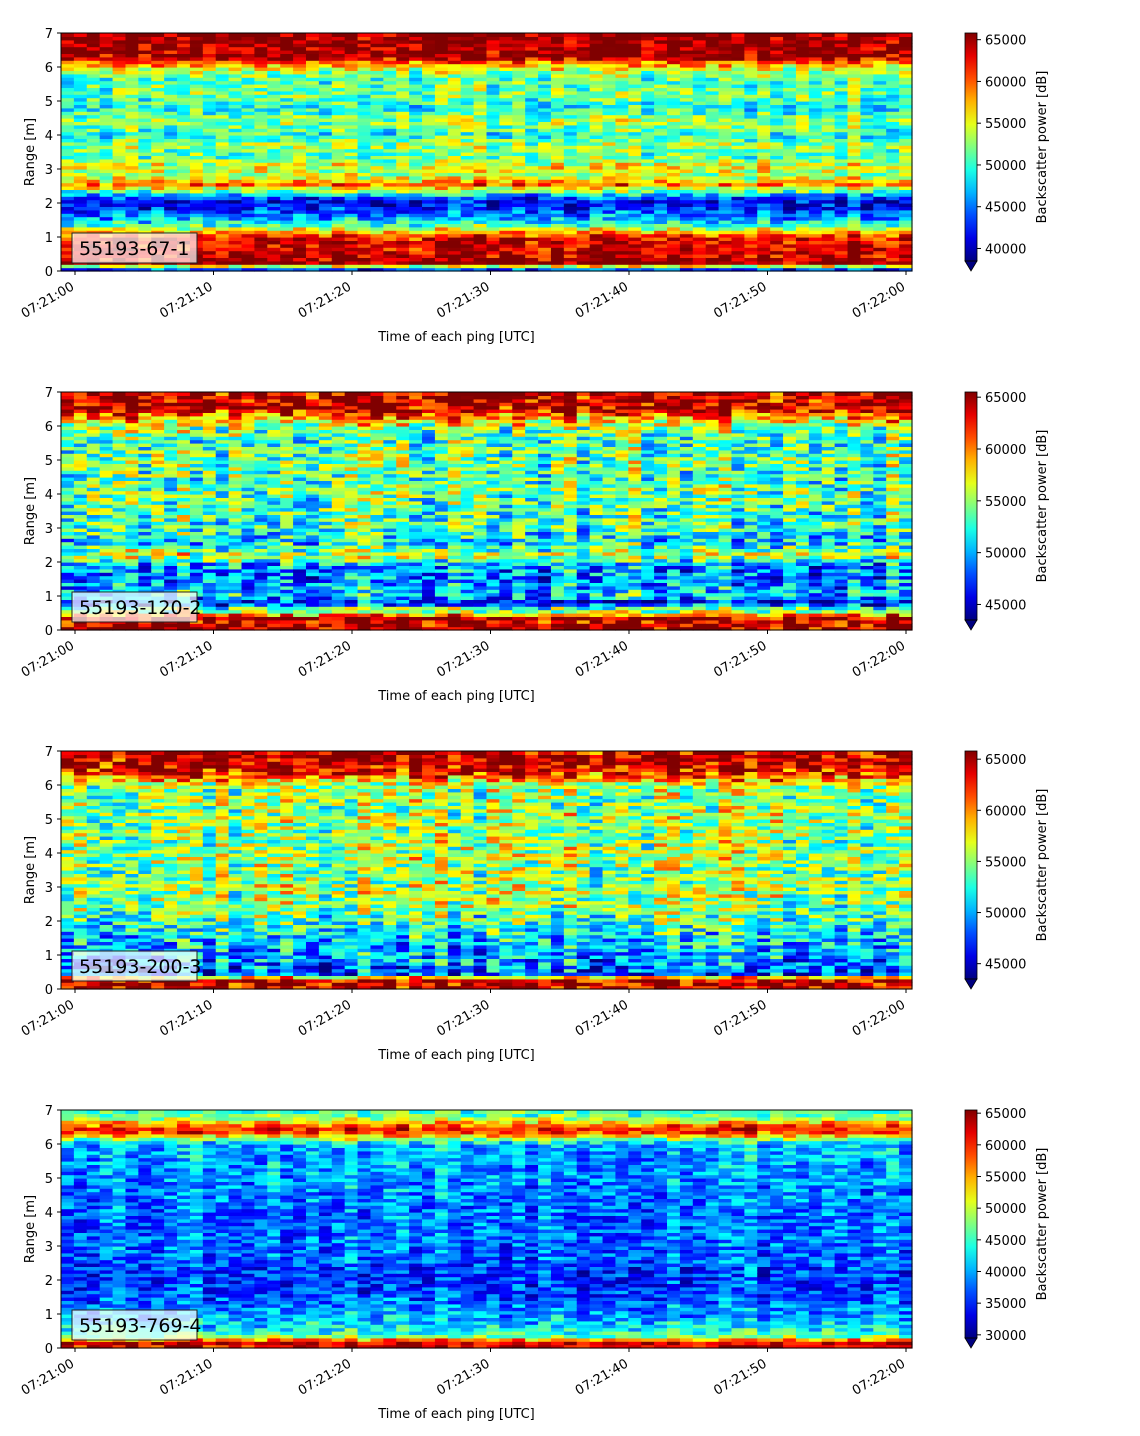  I want to click on colorbar-tick-label: 40000, so click(1005, 249).